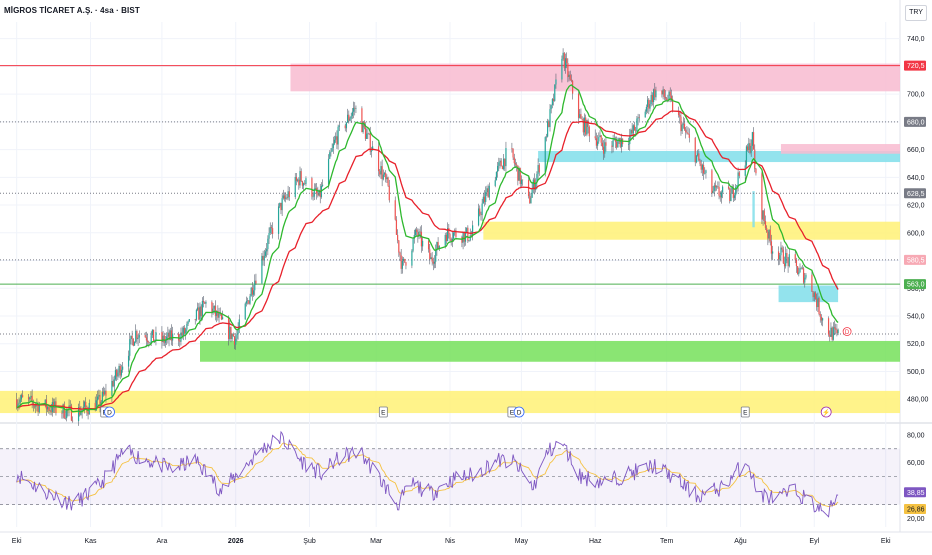  I want to click on time-tick-label: Haz, so click(595, 541).